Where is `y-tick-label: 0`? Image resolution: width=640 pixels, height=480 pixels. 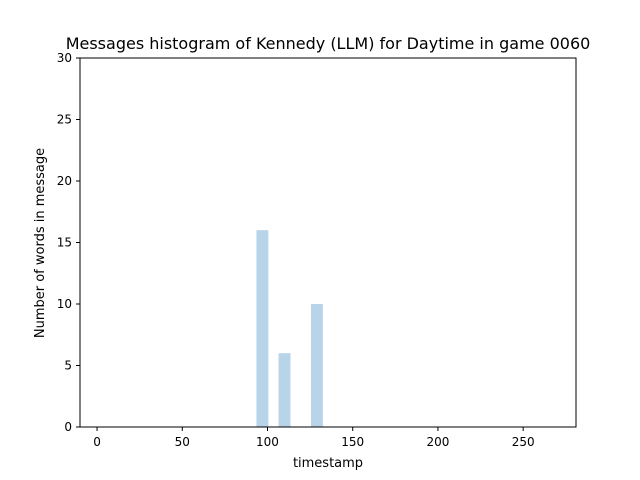
y-tick-label: 0 is located at coordinates (68, 427).